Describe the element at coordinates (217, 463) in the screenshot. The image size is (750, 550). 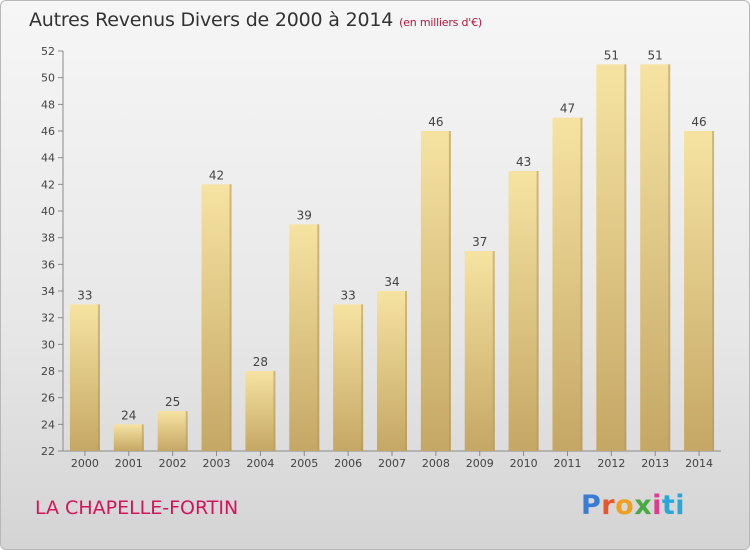
I see `x-tick-label: 2003` at that location.